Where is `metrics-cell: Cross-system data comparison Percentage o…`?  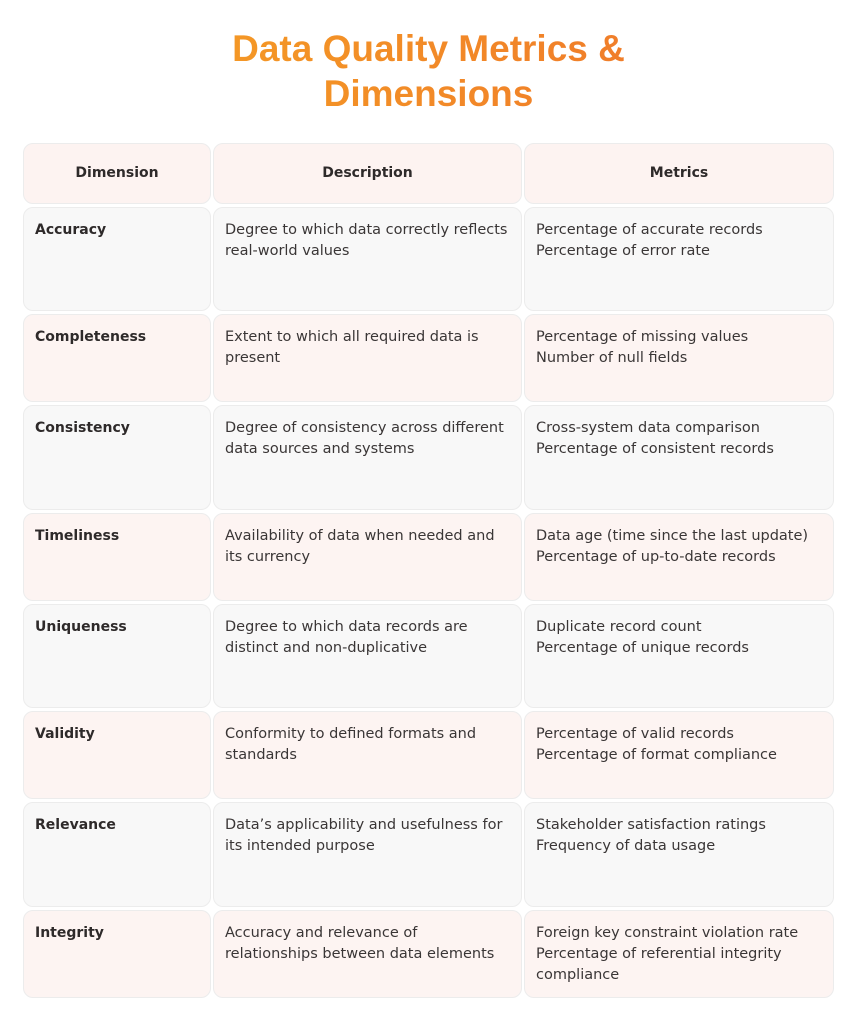 metrics-cell: Cross-system data comparison Percentage o… is located at coordinates (679, 457).